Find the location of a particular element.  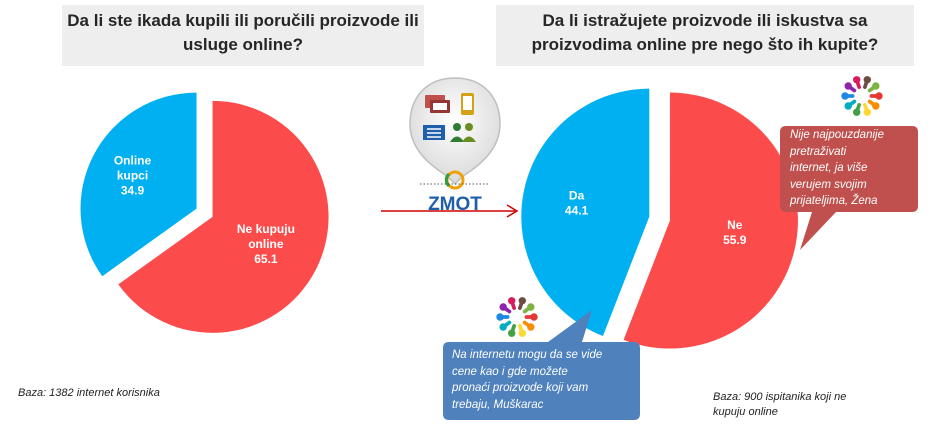

callout-line: prijateljima, Žena is located at coordinates (834, 201).